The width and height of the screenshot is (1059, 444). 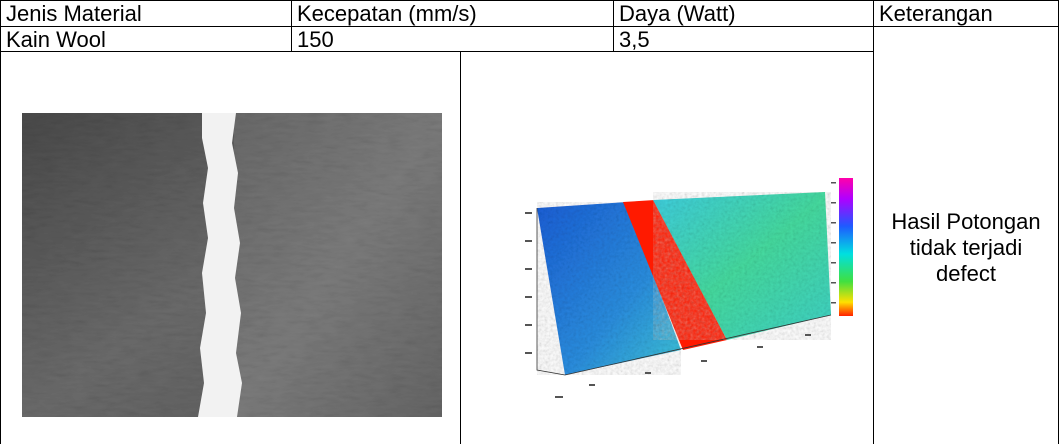 I want to click on header-jenis-material: Jenis Material, so click(x=145, y=13).